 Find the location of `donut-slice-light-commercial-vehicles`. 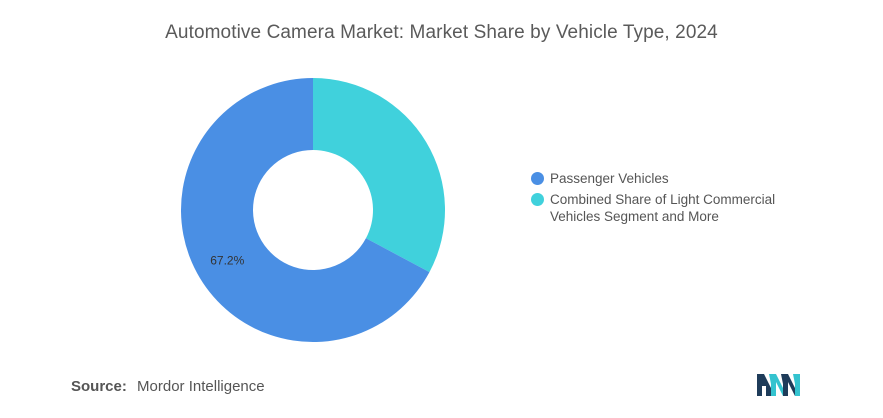

donut-slice-light-commercial-vehicles is located at coordinates (379, 175).